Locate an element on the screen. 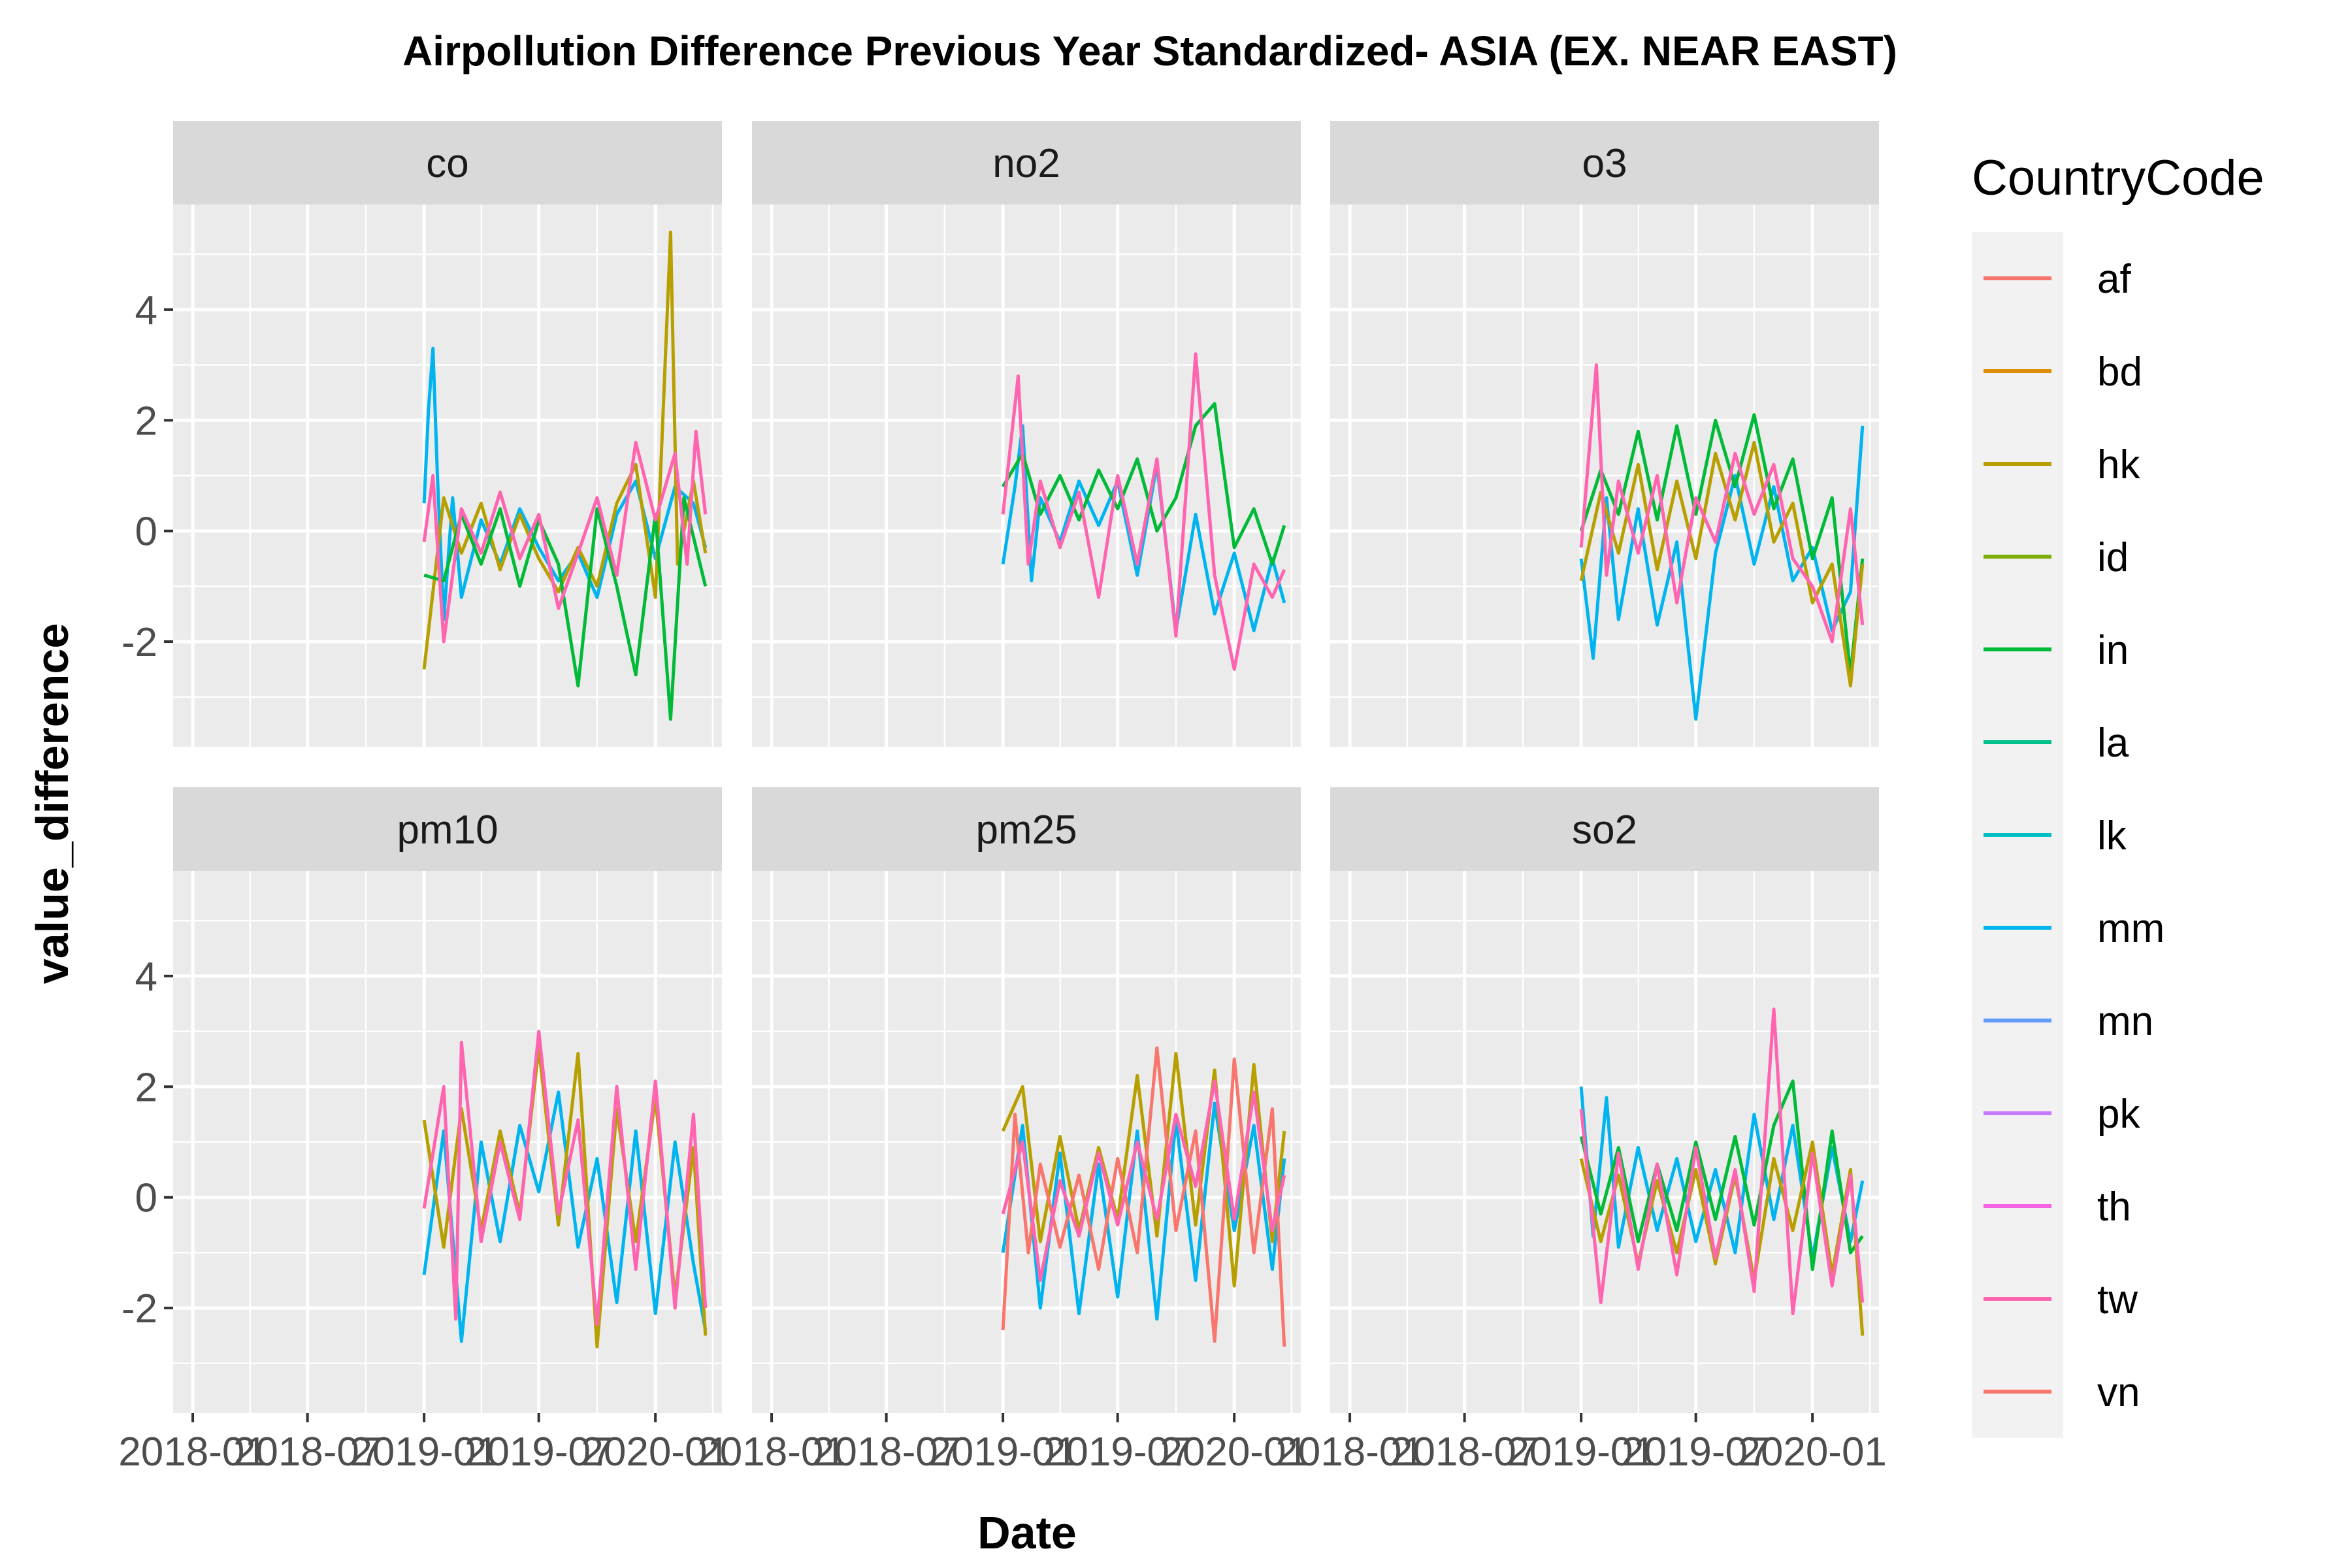  facet-panel-no2: no2 is located at coordinates (1026, 434).